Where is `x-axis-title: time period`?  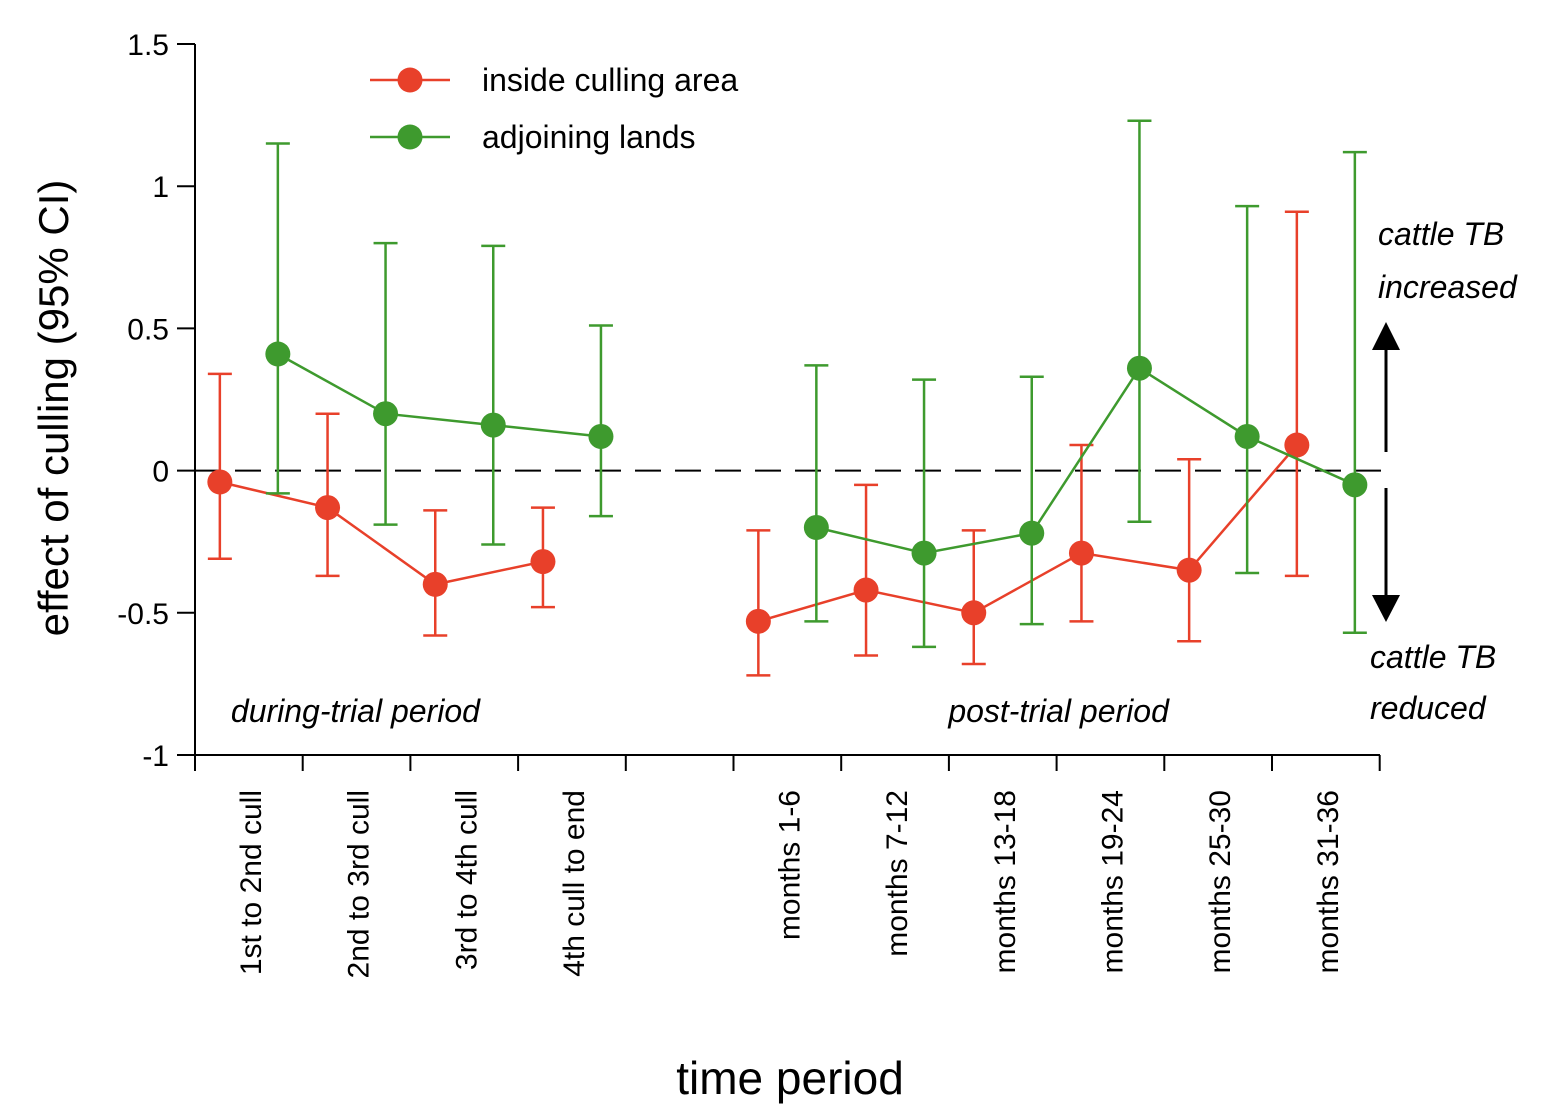
x-axis-title: time period is located at coordinates (790, 1078).